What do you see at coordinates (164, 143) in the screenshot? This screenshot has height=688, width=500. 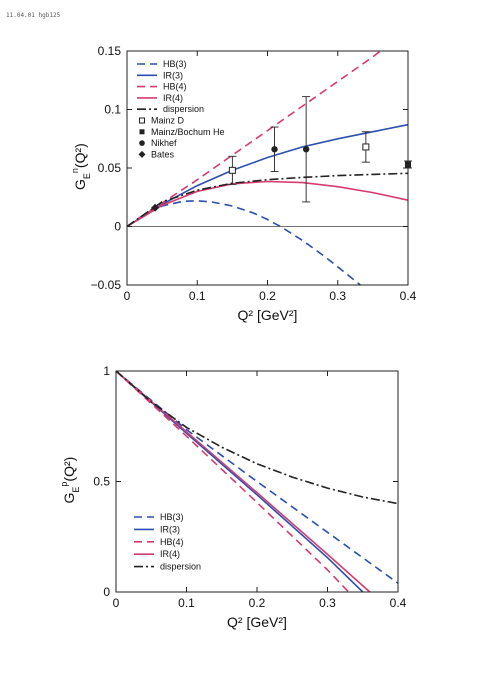 I see `legend-label: Nikhef` at bounding box center [164, 143].